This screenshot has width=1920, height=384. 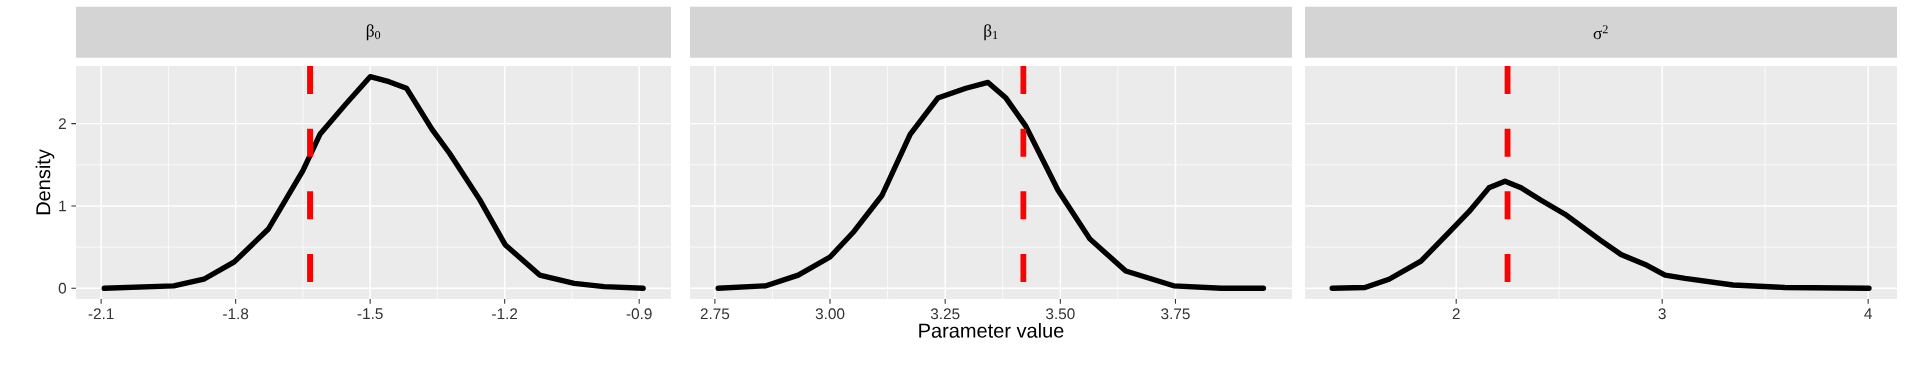 What do you see at coordinates (505, 314) in the screenshot?
I see `x-tick-label: -1.2` at bounding box center [505, 314].